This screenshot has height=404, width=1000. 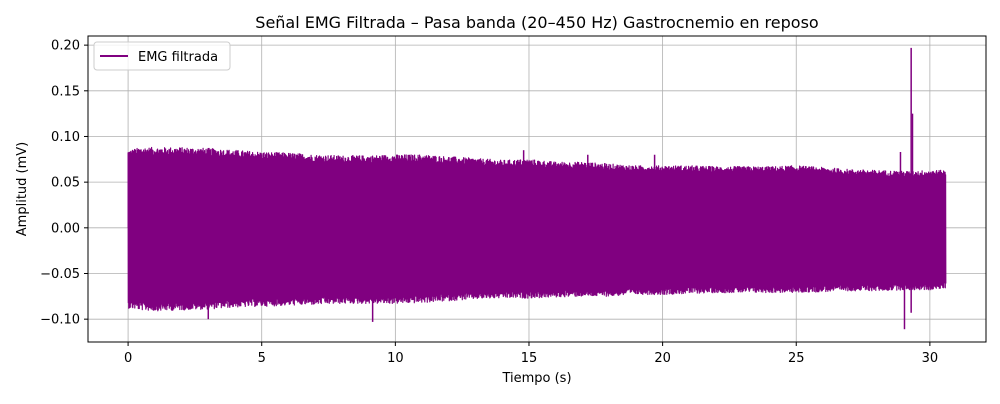 I want to click on y-tick-label: −0.05, so click(x=60, y=274).